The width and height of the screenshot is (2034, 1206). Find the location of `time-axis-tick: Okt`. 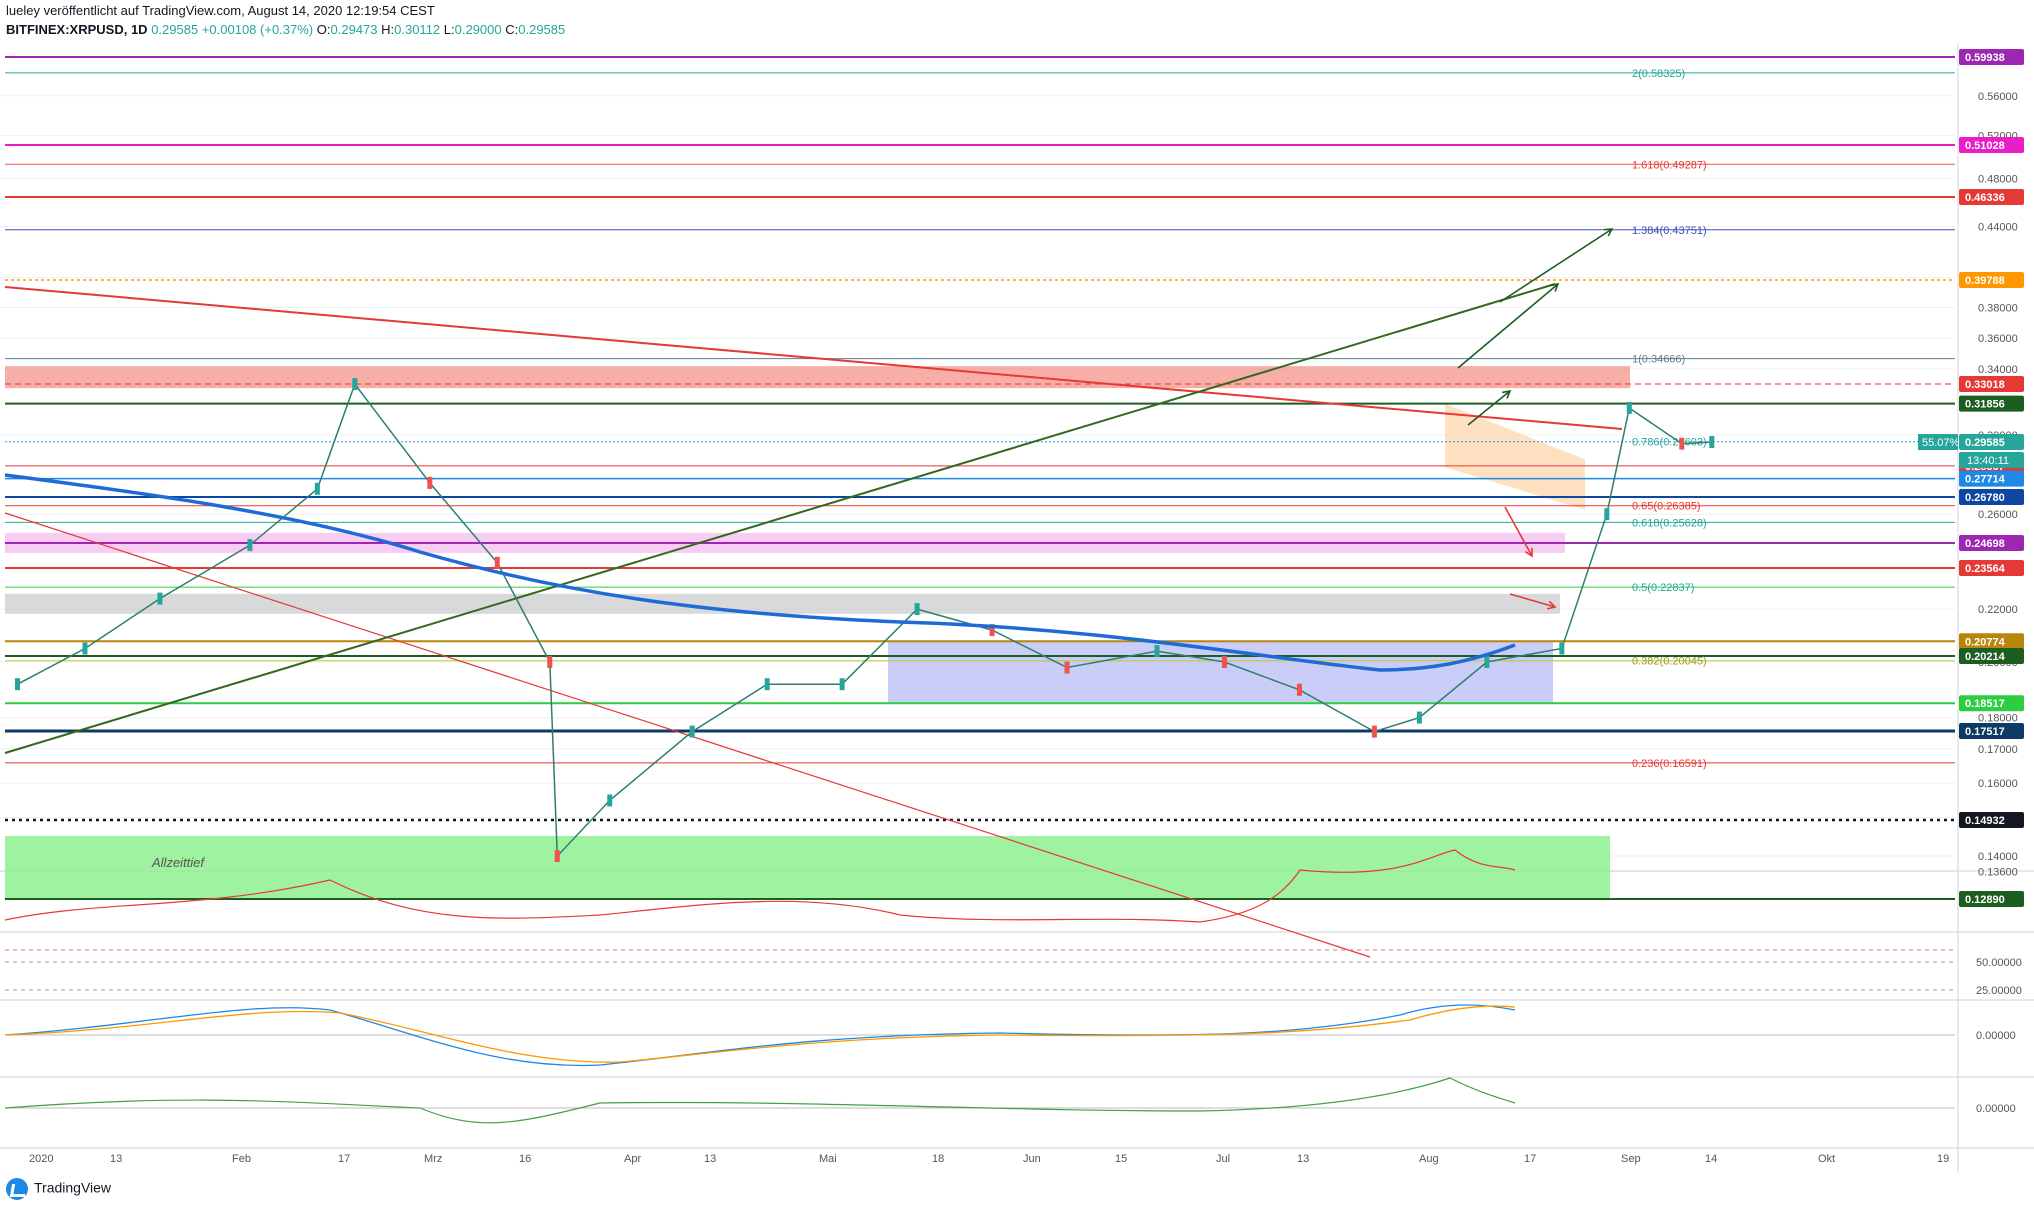

time-axis-tick: Okt is located at coordinates (1826, 1159).